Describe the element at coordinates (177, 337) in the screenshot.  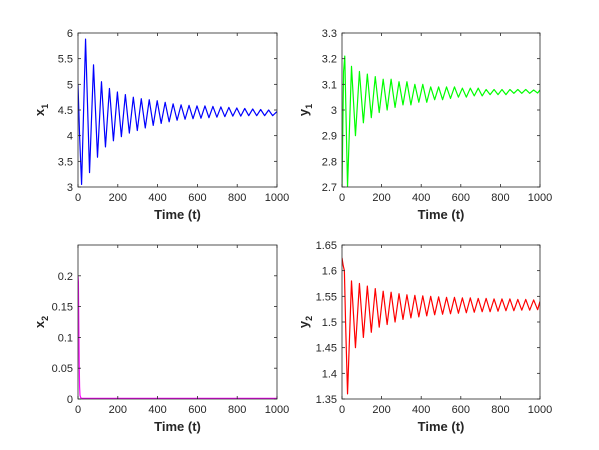
I see `series-line-x2` at that location.